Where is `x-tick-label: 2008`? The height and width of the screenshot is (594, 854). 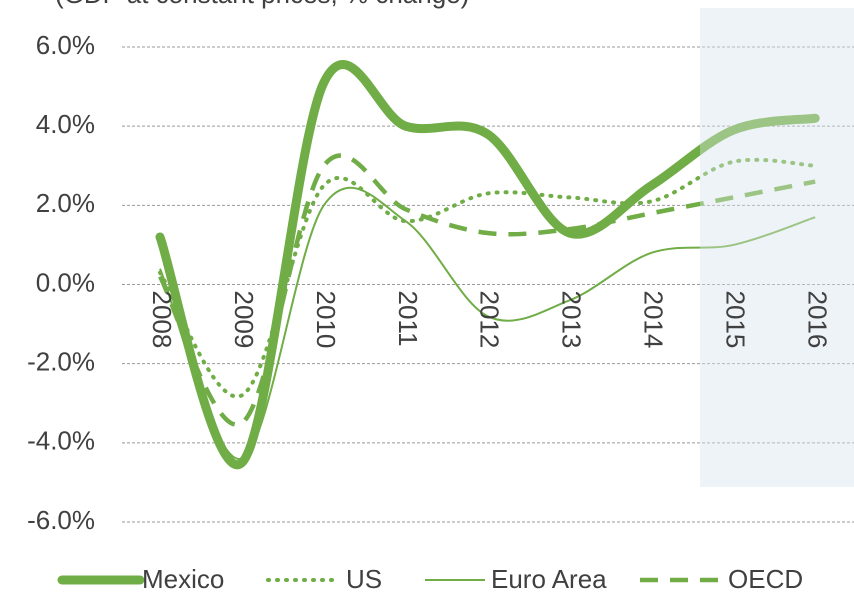 x-tick-label: 2008 is located at coordinates (162, 320).